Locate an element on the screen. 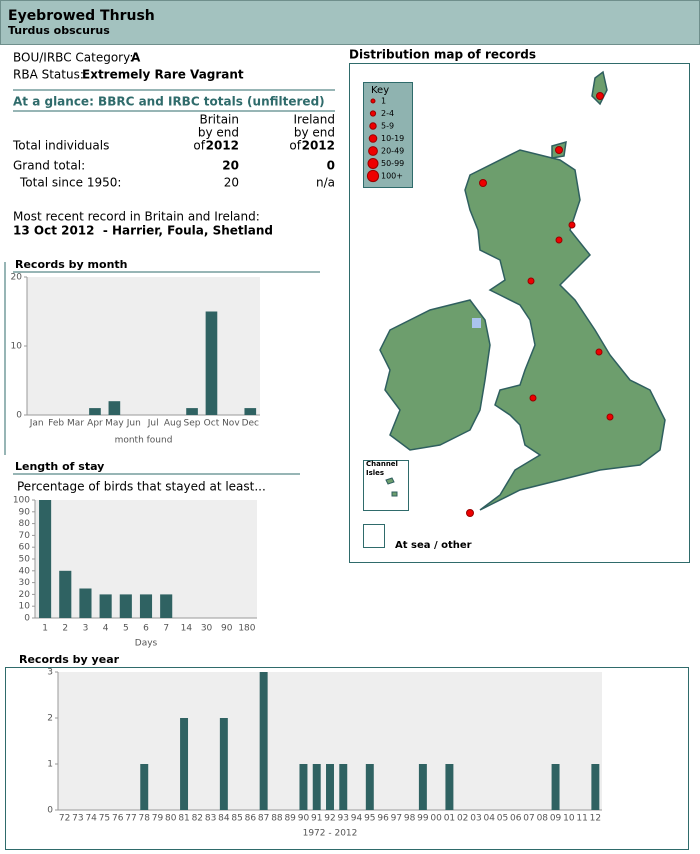 This screenshot has height=854, width=700. x-tick-label: 85 is located at coordinates (236, 819).